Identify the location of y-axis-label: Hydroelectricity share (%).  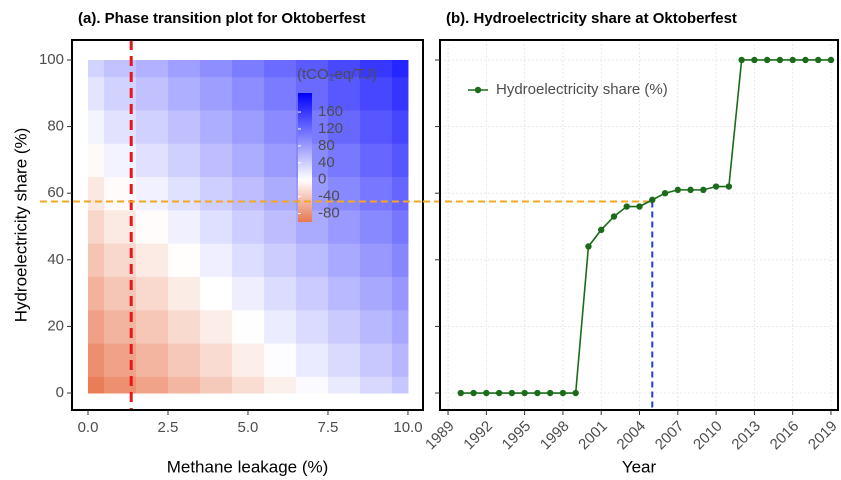
(20, 225).